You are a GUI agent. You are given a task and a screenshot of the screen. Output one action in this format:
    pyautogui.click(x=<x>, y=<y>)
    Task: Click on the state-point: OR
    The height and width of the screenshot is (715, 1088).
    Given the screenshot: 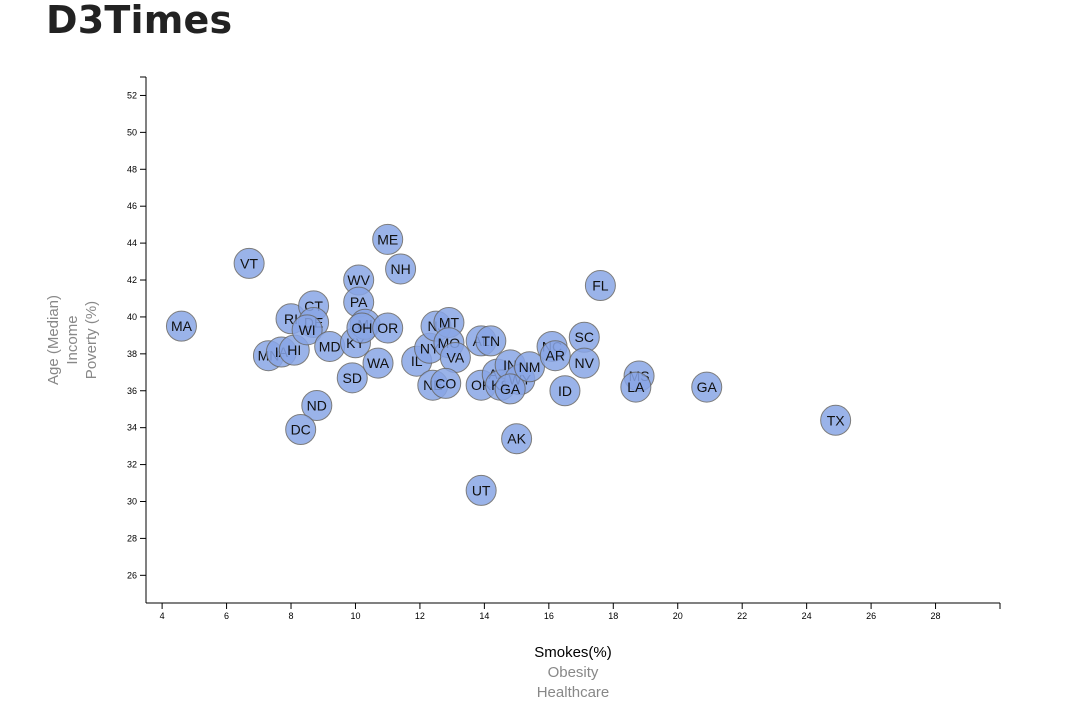 What is the action you would take?
    pyautogui.click(x=388, y=328)
    